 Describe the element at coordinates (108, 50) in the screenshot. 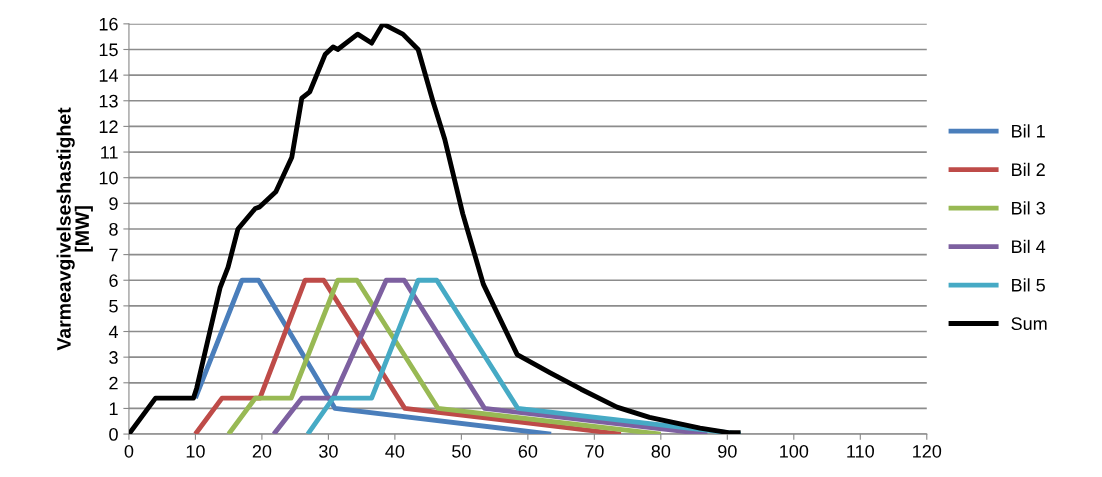

I see `y-tick-label: 15` at that location.